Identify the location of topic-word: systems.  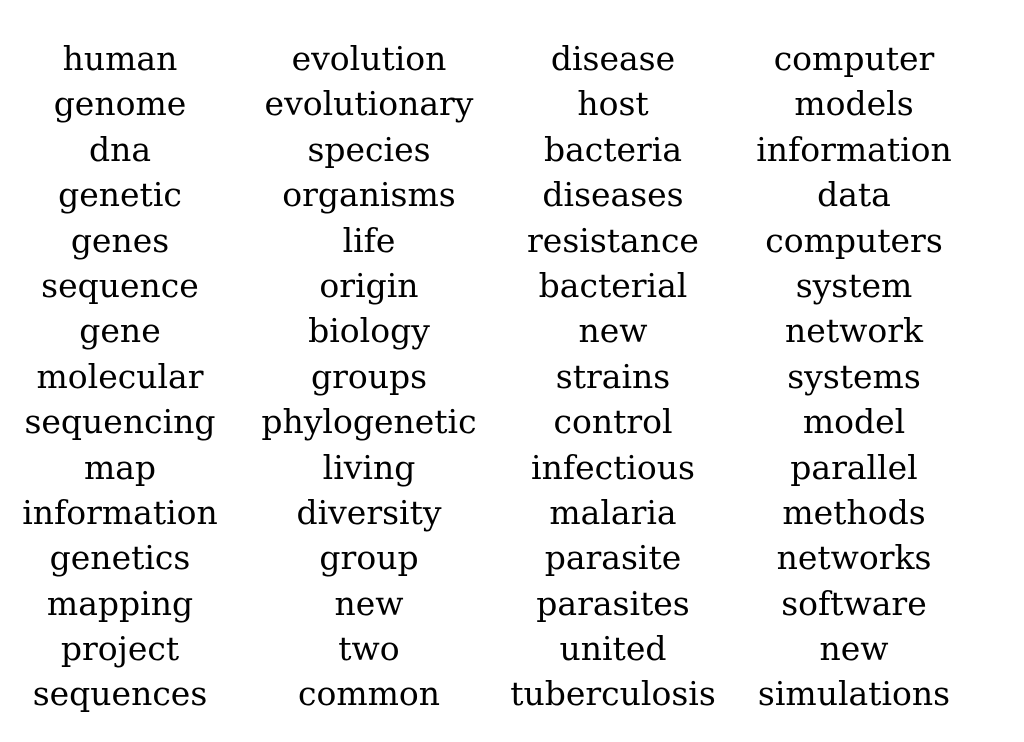
(854, 376).